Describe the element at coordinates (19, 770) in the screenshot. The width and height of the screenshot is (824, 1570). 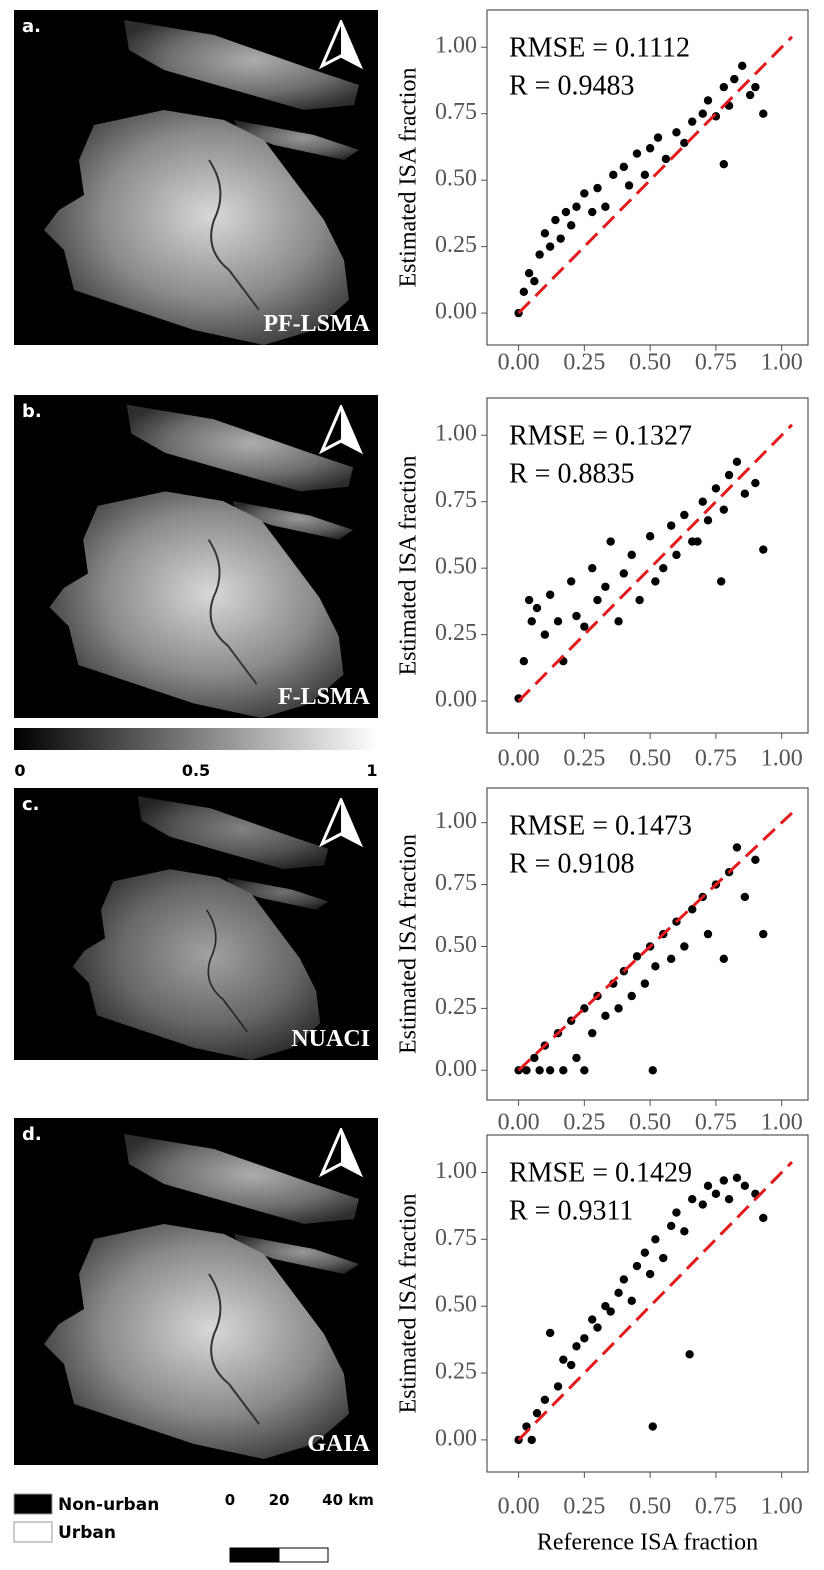
I see `colorbar-tick-label: 0` at that location.